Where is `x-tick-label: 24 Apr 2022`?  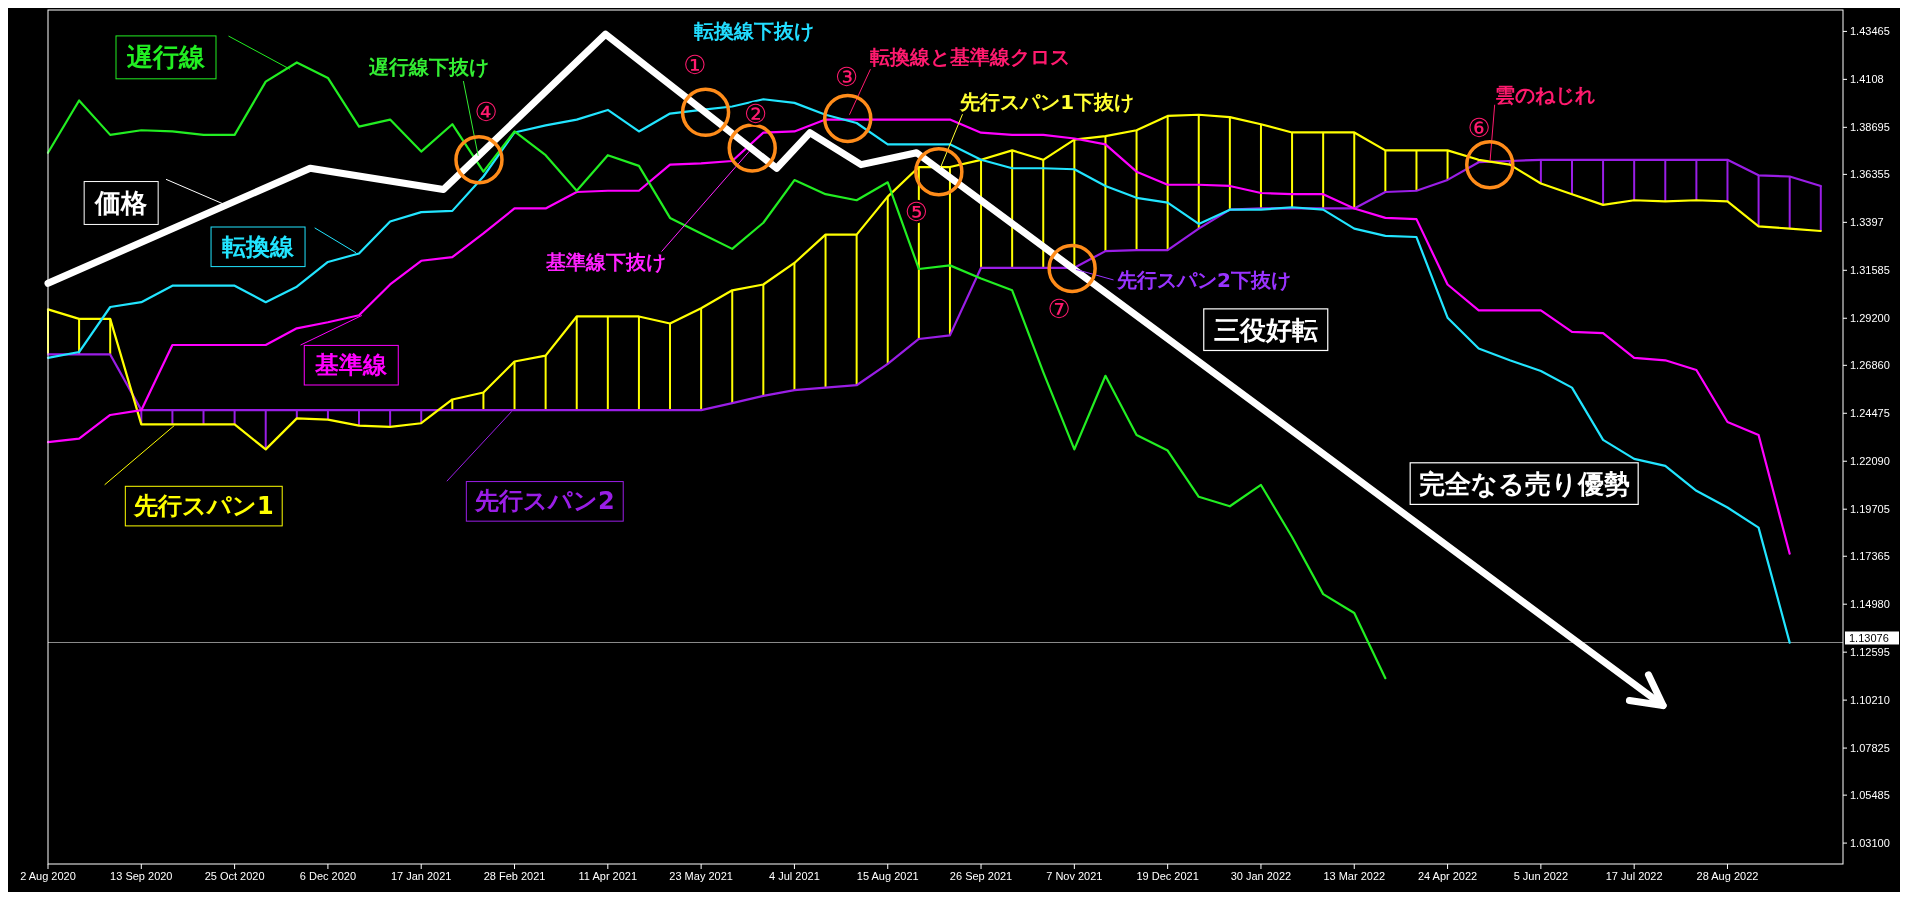 x-tick-label: 24 Apr 2022 is located at coordinates (1447, 876).